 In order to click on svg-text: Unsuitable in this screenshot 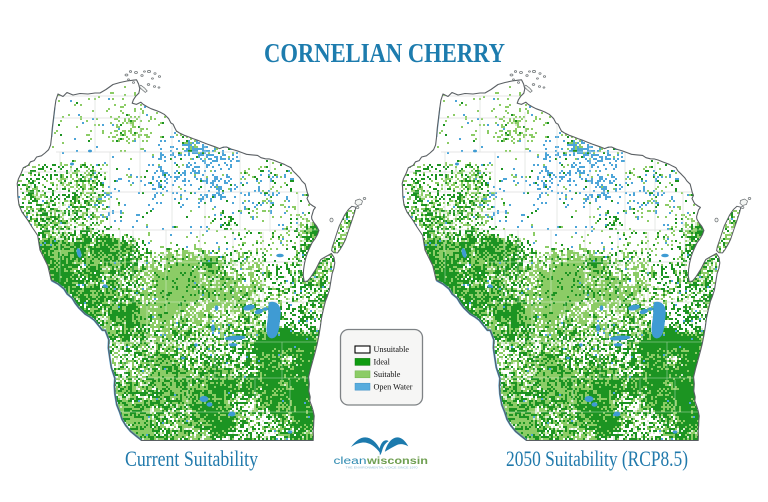, I will do `click(392, 349)`.